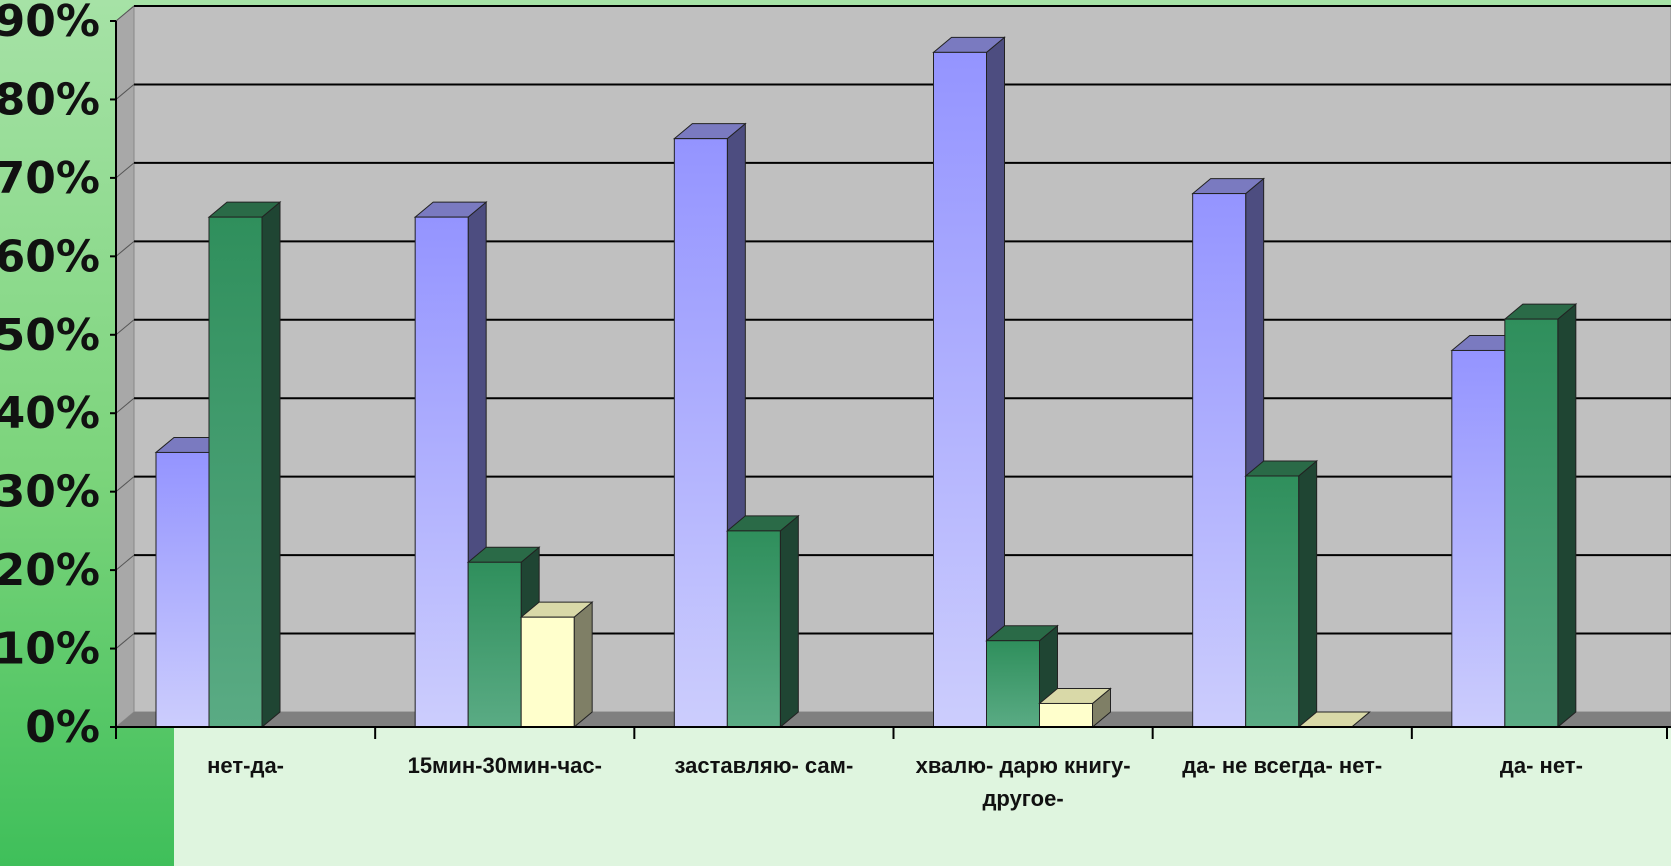  Describe the element at coordinates (50, 23) in the screenshot. I see `y-tick-label: 90%` at that location.